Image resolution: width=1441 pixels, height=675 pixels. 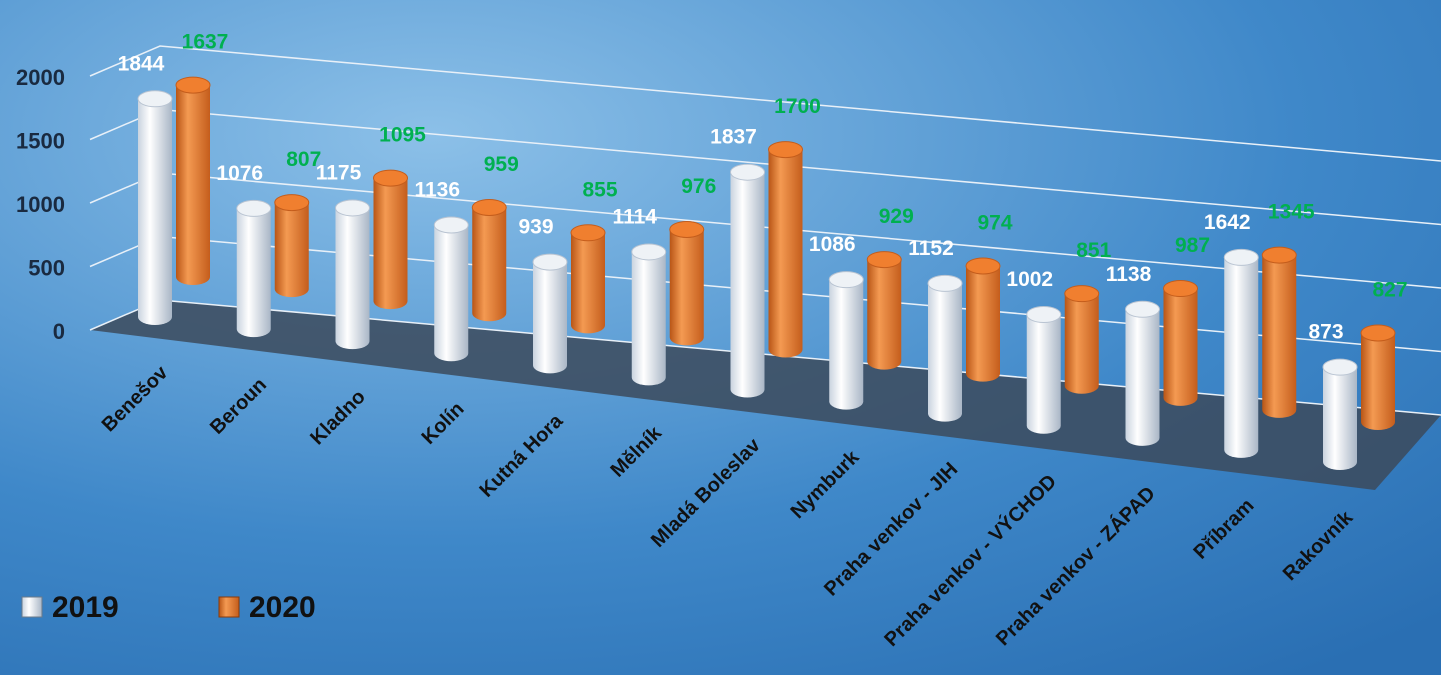 I want to click on value-label: 1136, so click(x=437, y=190).